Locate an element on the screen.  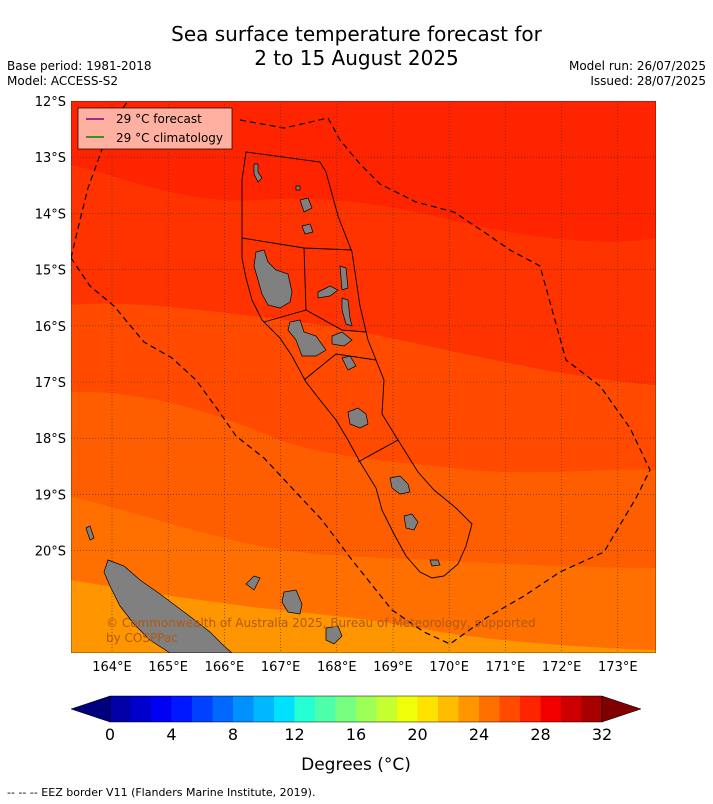
small-island-a is located at coordinates (90, 533).